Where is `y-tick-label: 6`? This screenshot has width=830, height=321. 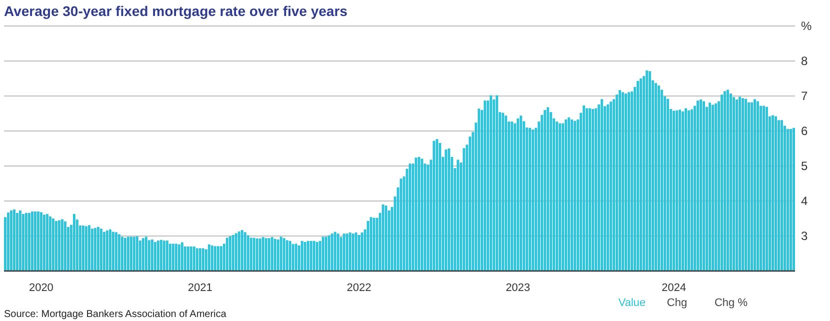
y-tick-label: 6 is located at coordinates (804, 131).